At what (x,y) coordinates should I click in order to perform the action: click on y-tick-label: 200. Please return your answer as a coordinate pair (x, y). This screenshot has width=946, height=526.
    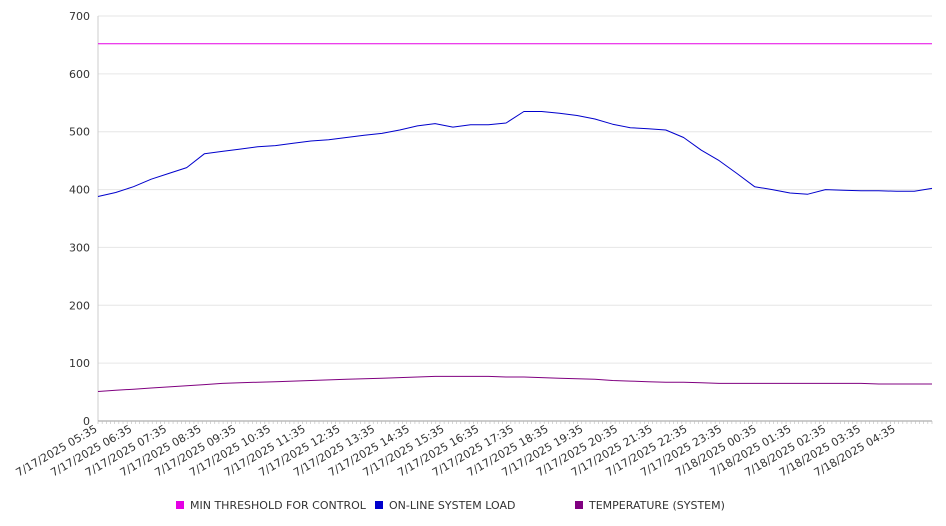
    Looking at the image, I should click on (79, 305).